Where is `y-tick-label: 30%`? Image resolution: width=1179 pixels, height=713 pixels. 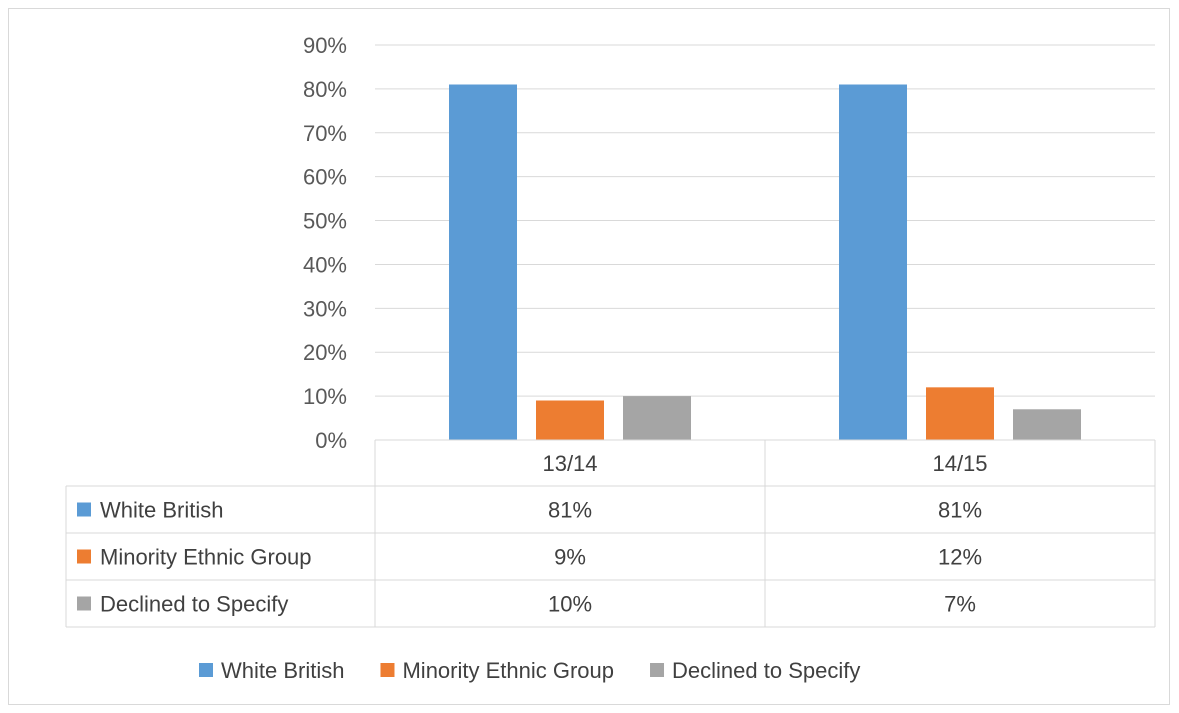
y-tick-label: 30% is located at coordinates (325, 308).